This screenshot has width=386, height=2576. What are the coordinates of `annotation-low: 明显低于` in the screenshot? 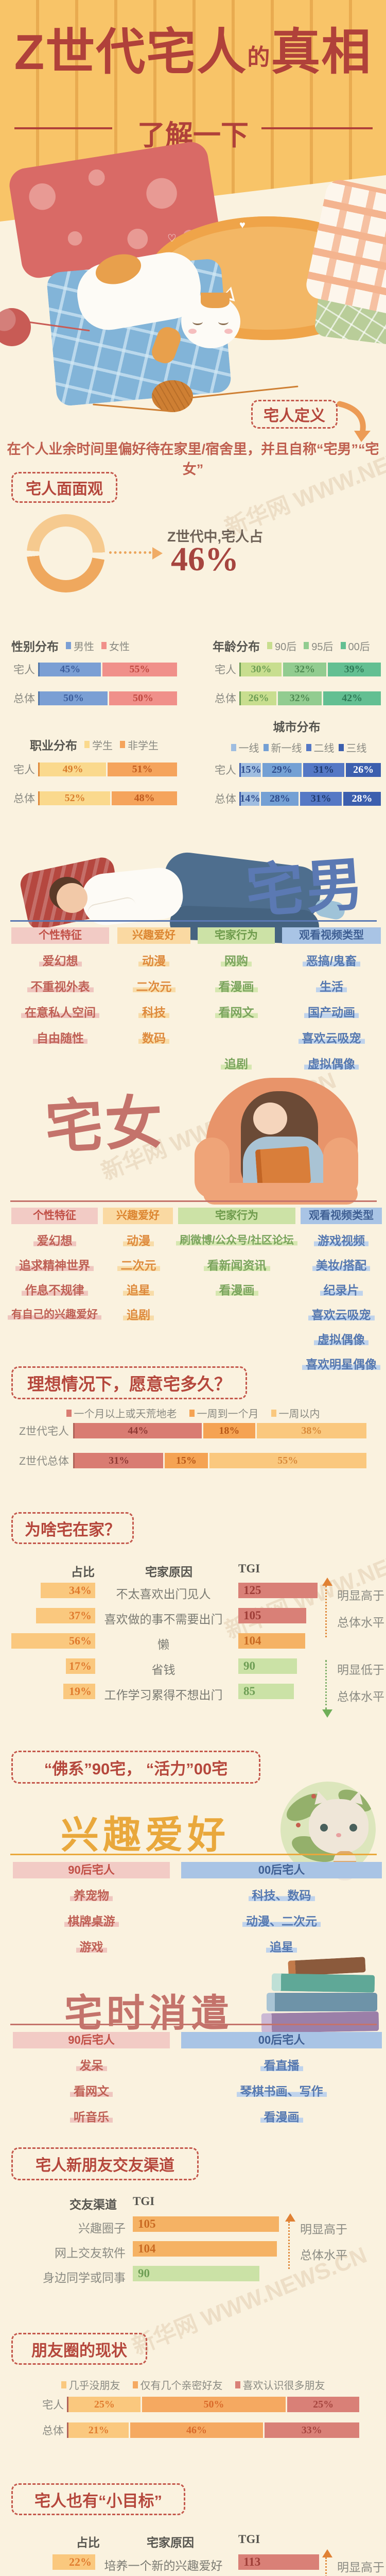 It's located at (361, 1669).